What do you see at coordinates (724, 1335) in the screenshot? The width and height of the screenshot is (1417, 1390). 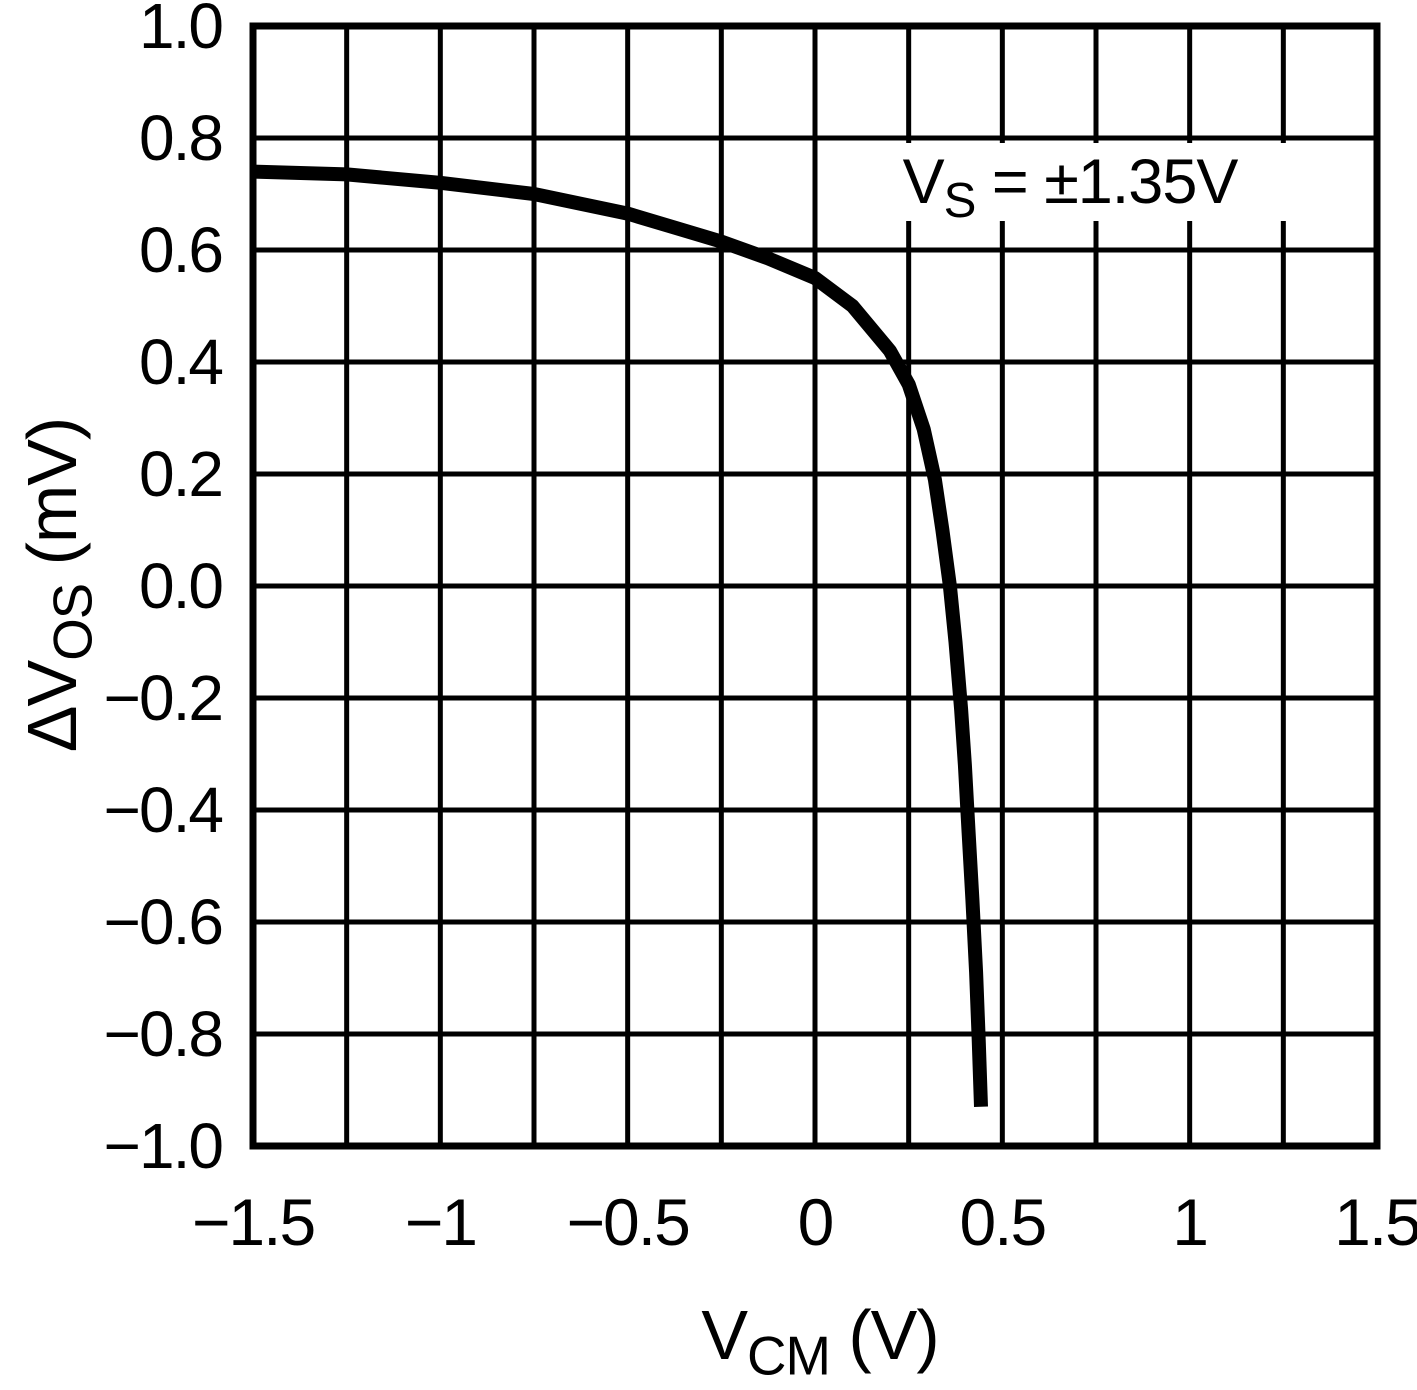 I see `x-axis-title-symbol: V` at bounding box center [724, 1335].